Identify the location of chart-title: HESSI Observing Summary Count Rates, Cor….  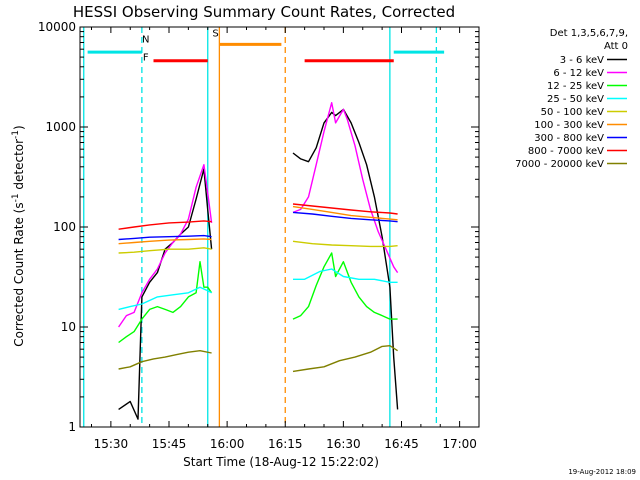
(264, 12).